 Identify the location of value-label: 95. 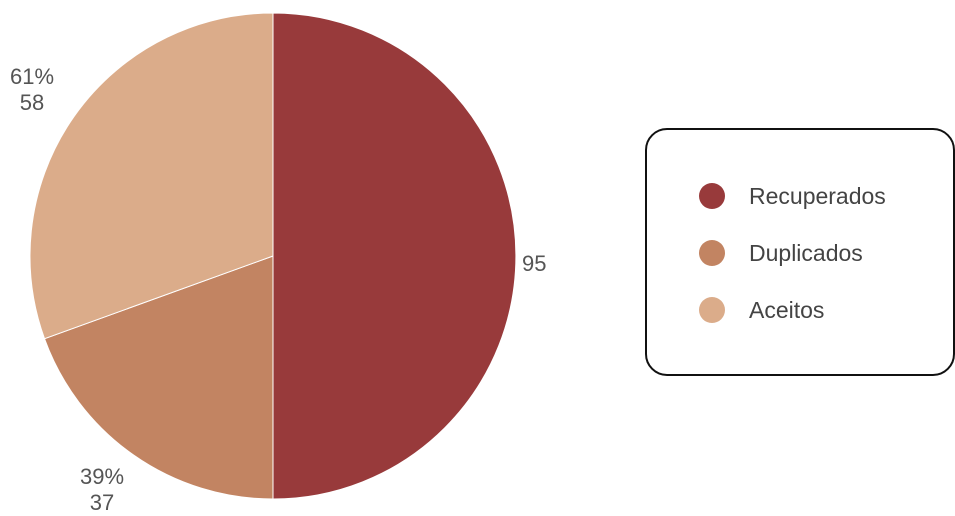
(534, 263).